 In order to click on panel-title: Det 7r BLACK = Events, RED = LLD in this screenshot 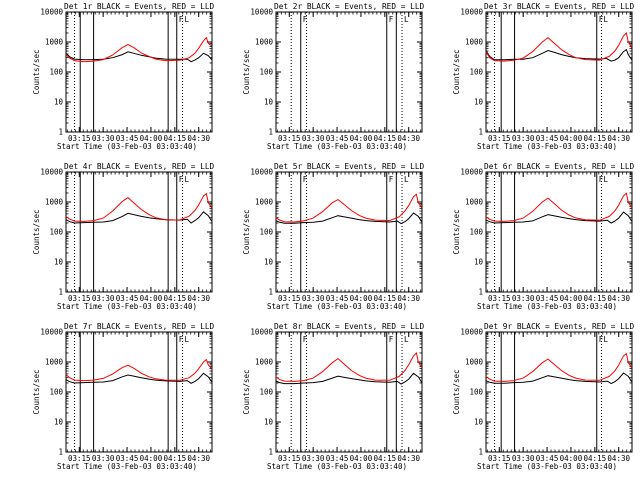, I will do `click(139, 326)`.